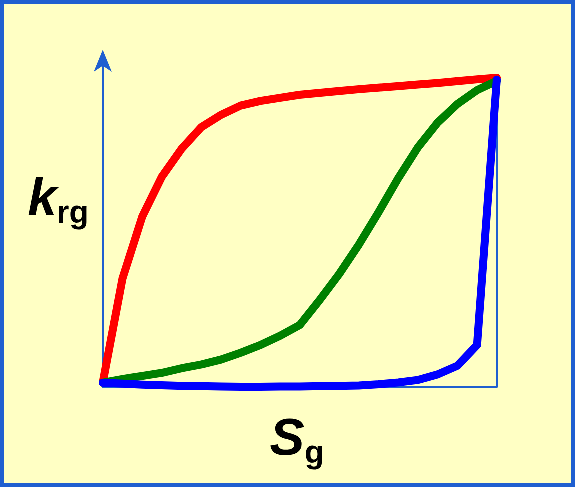 This screenshot has width=575, height=487. Describe the element at coordinates (297, 439) in the screenshot. I see `x-axis-title: S$_{g}$` at that location.